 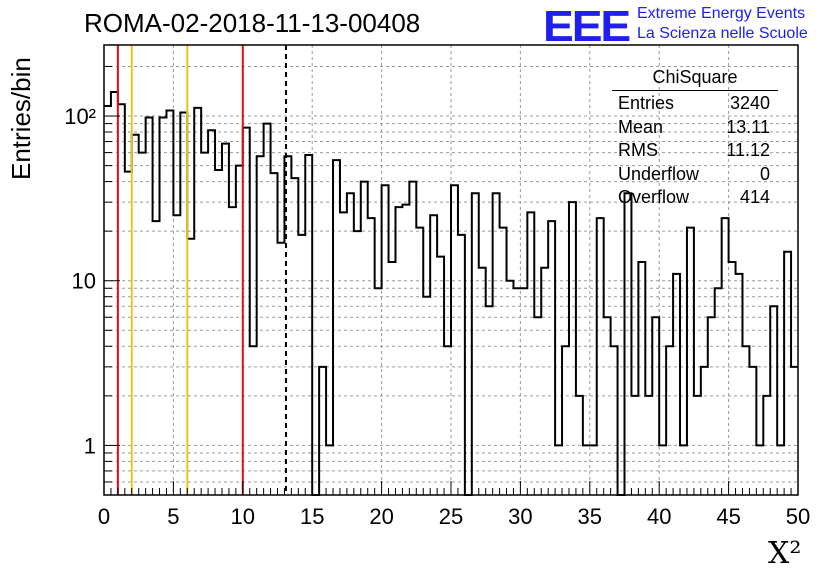 What do you see at coordinates (312, 516) in the screenshot?
I see `x-tick-label: 15` at bounding box center [312, 516].